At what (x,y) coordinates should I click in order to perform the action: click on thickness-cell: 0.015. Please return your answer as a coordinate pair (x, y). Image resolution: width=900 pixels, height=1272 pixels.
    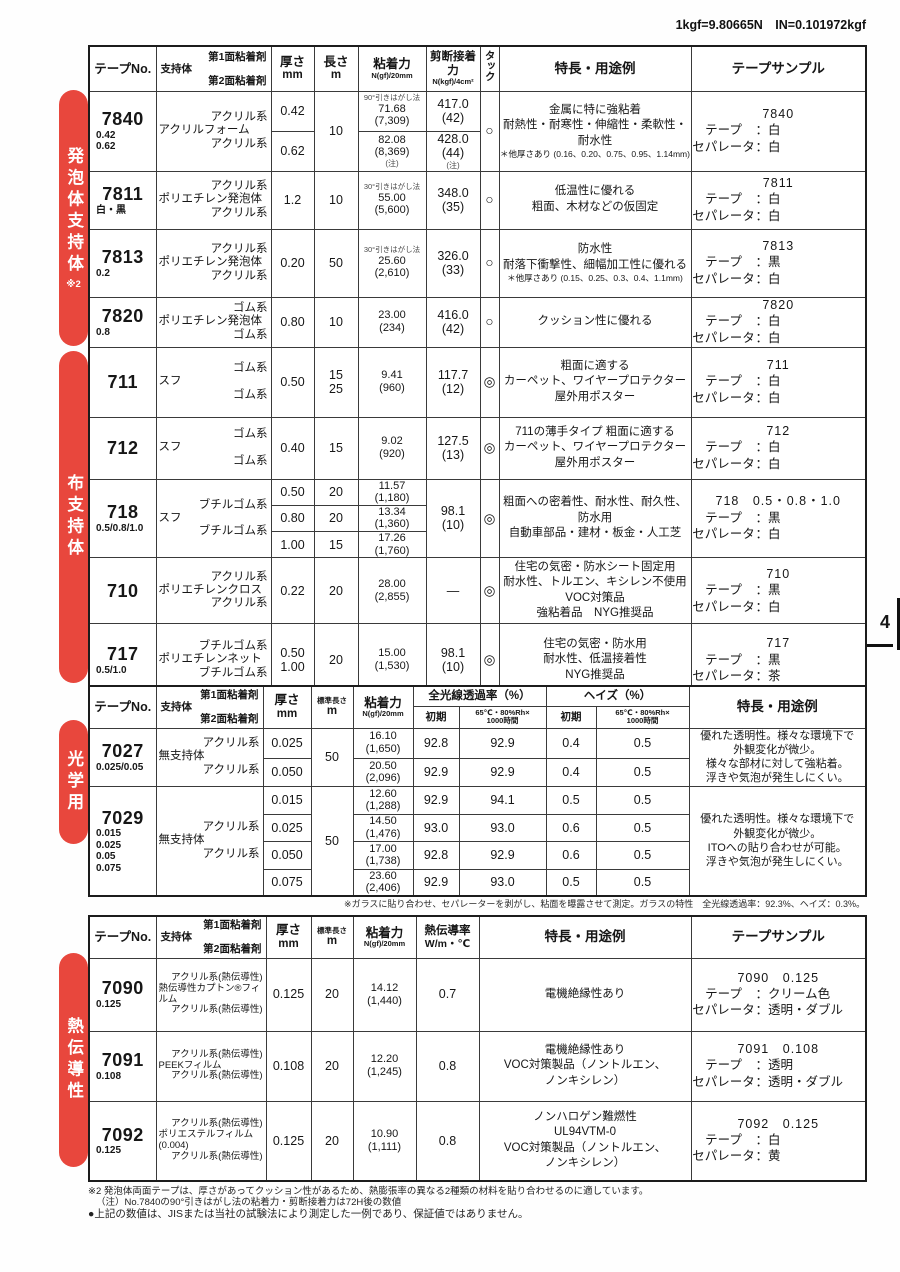
    Looking at the image, I should click on (287, 800).